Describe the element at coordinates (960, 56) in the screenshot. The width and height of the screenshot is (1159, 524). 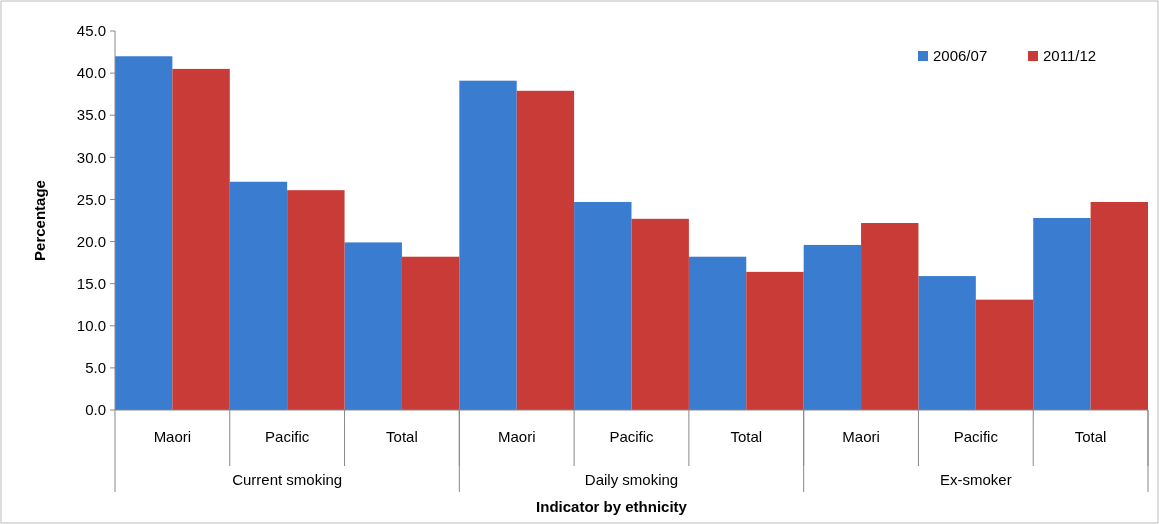
I see `legend-label: 2006/07` at that location.